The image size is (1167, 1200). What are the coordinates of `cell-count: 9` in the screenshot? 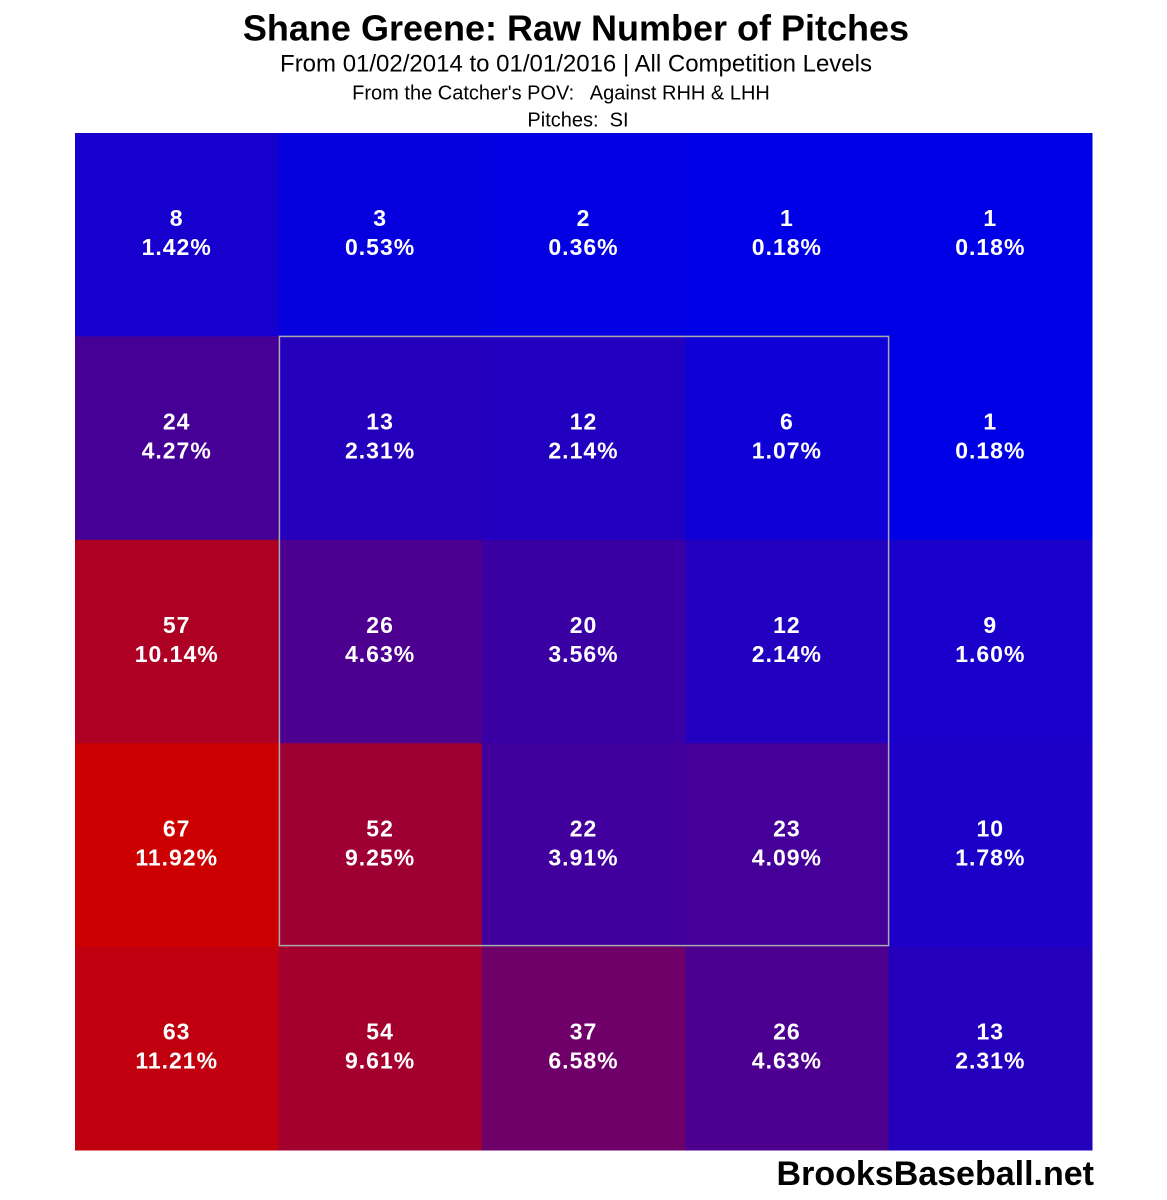 It's located at (990, 625).